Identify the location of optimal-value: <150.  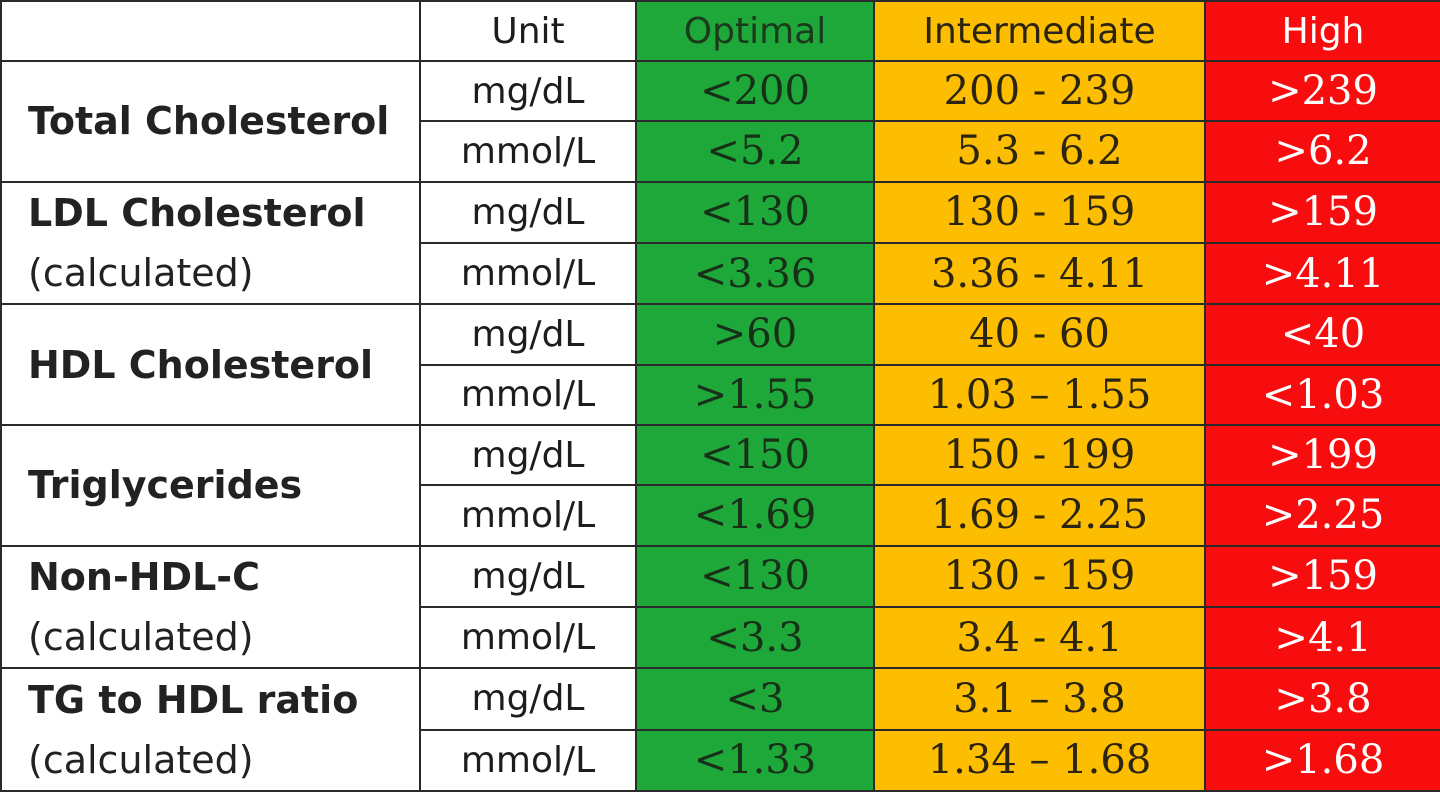
(755, 455).